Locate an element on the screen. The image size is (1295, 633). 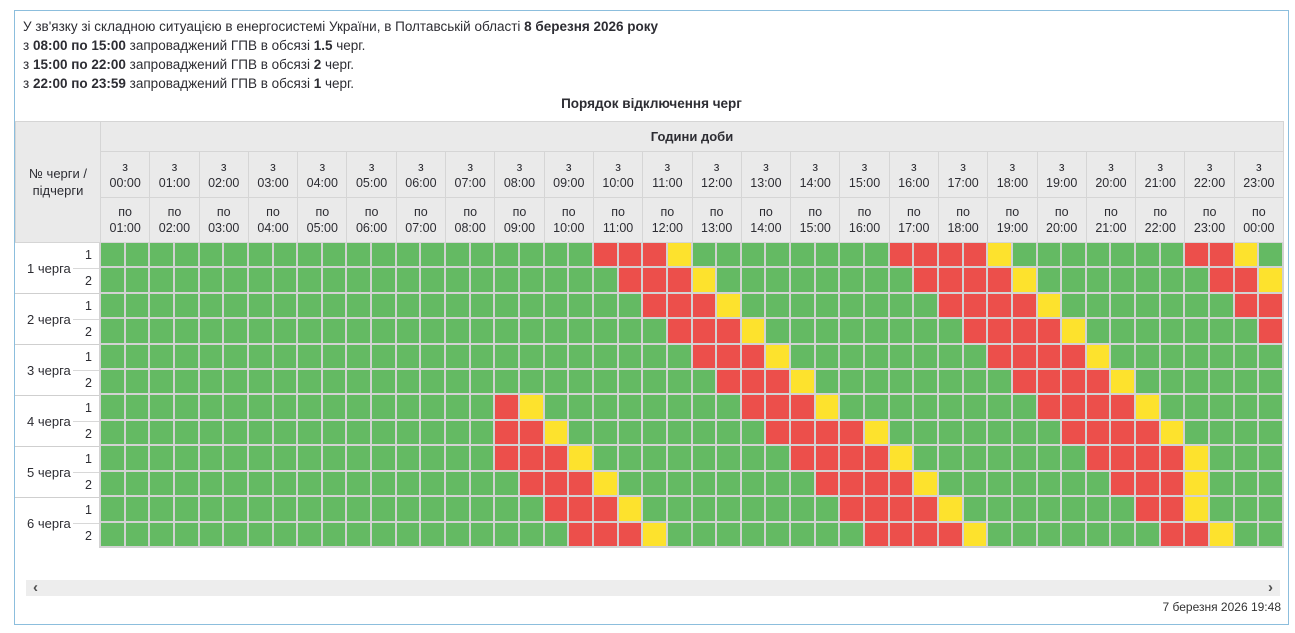
subqueue-label: 2 is located at coordinates (88, 280).